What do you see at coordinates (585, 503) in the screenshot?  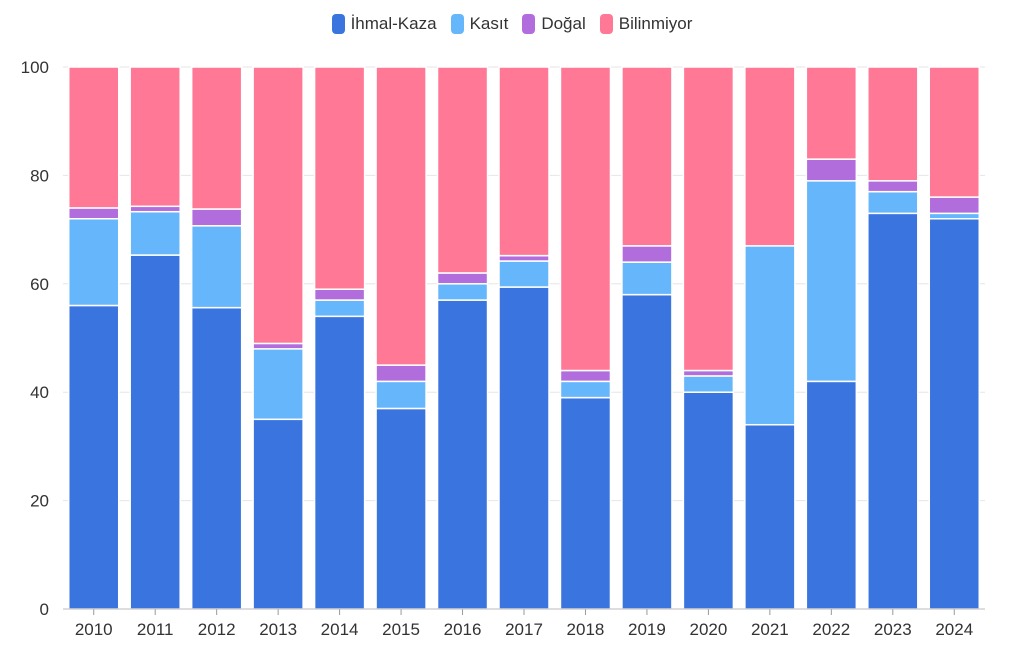 I see `bar-2018-i-hmal-kaza` at bounding box center [585, 503].